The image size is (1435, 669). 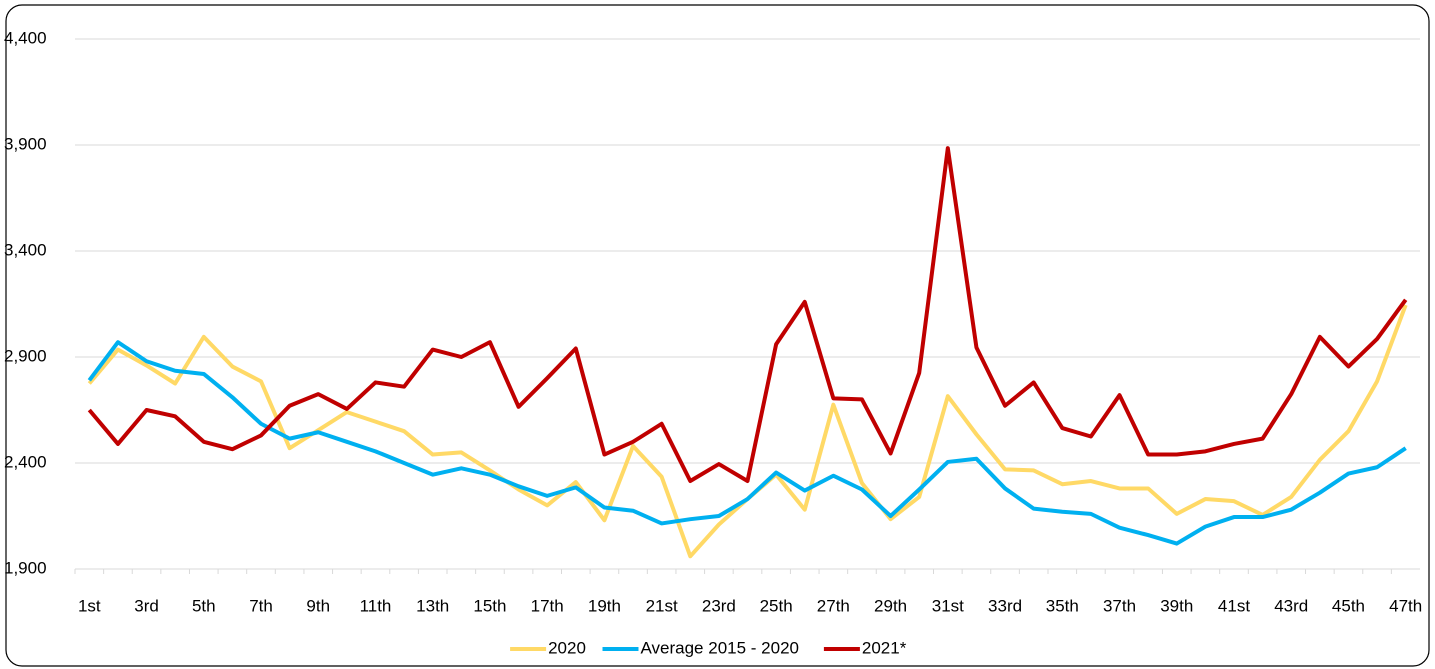 I want to click on y-tick-label: 1,900, so click(x=25, y=567).